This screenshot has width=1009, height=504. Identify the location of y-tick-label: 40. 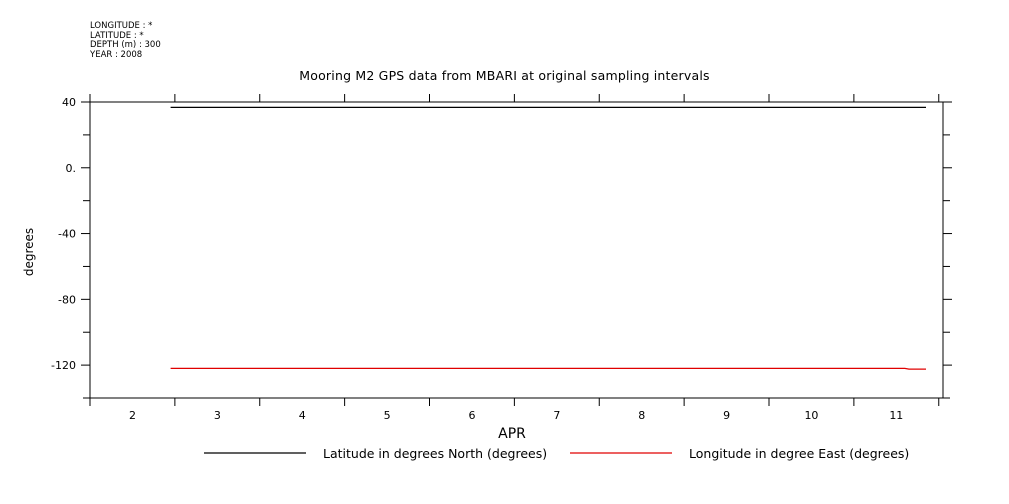
(69, 102).